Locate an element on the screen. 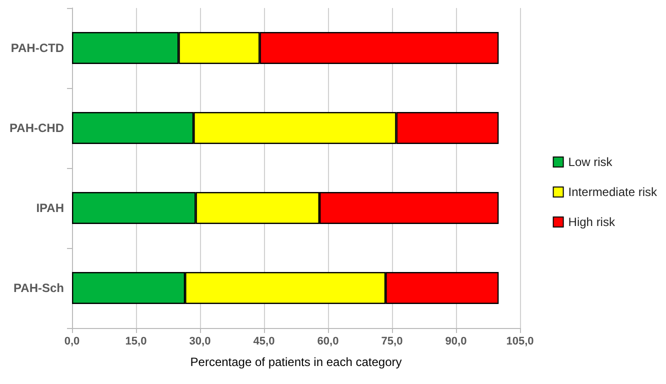 The width and height of the screenshot is (666, 384). x-tick-label: 45,0 is located at coordinates (264, 342).